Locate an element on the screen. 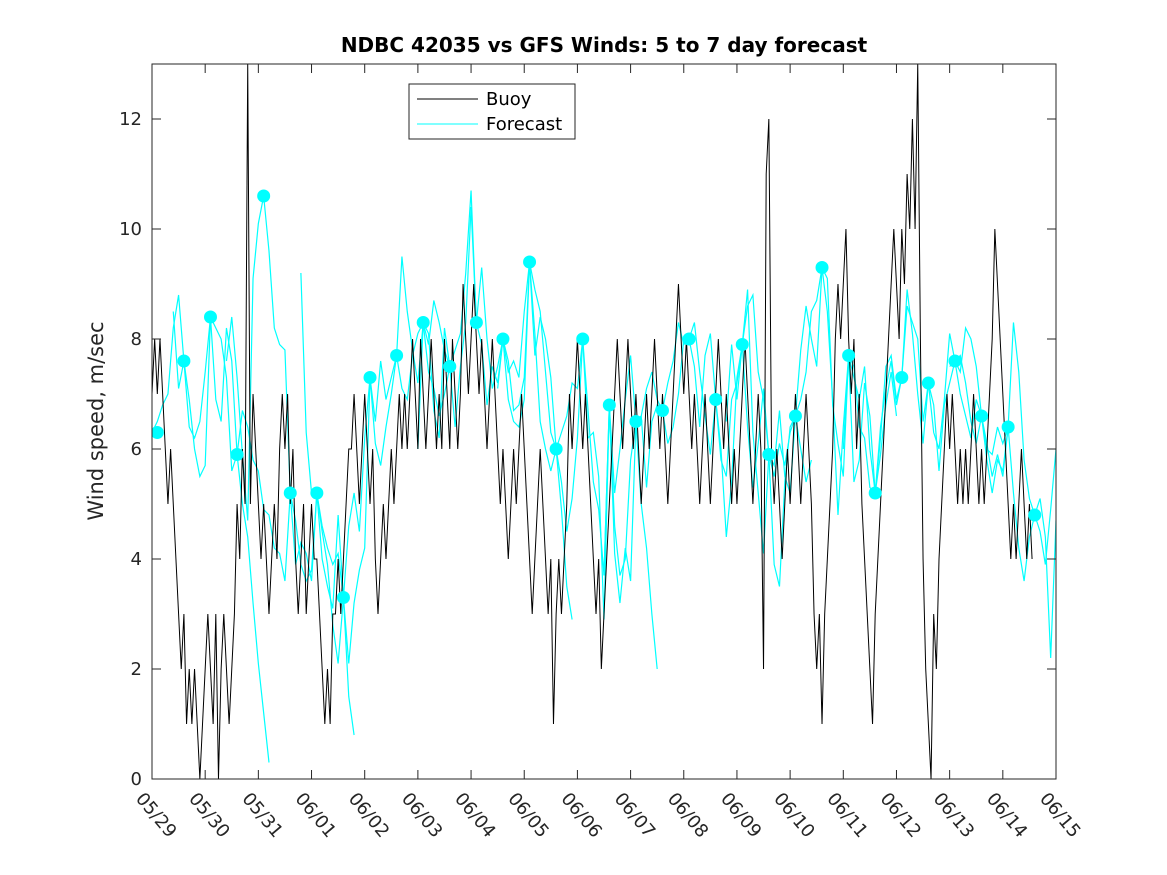 Image resolution: width=1167 pixels, height=875 pixels. legend: Buoy Forecast is located at coordinates (492, 111).